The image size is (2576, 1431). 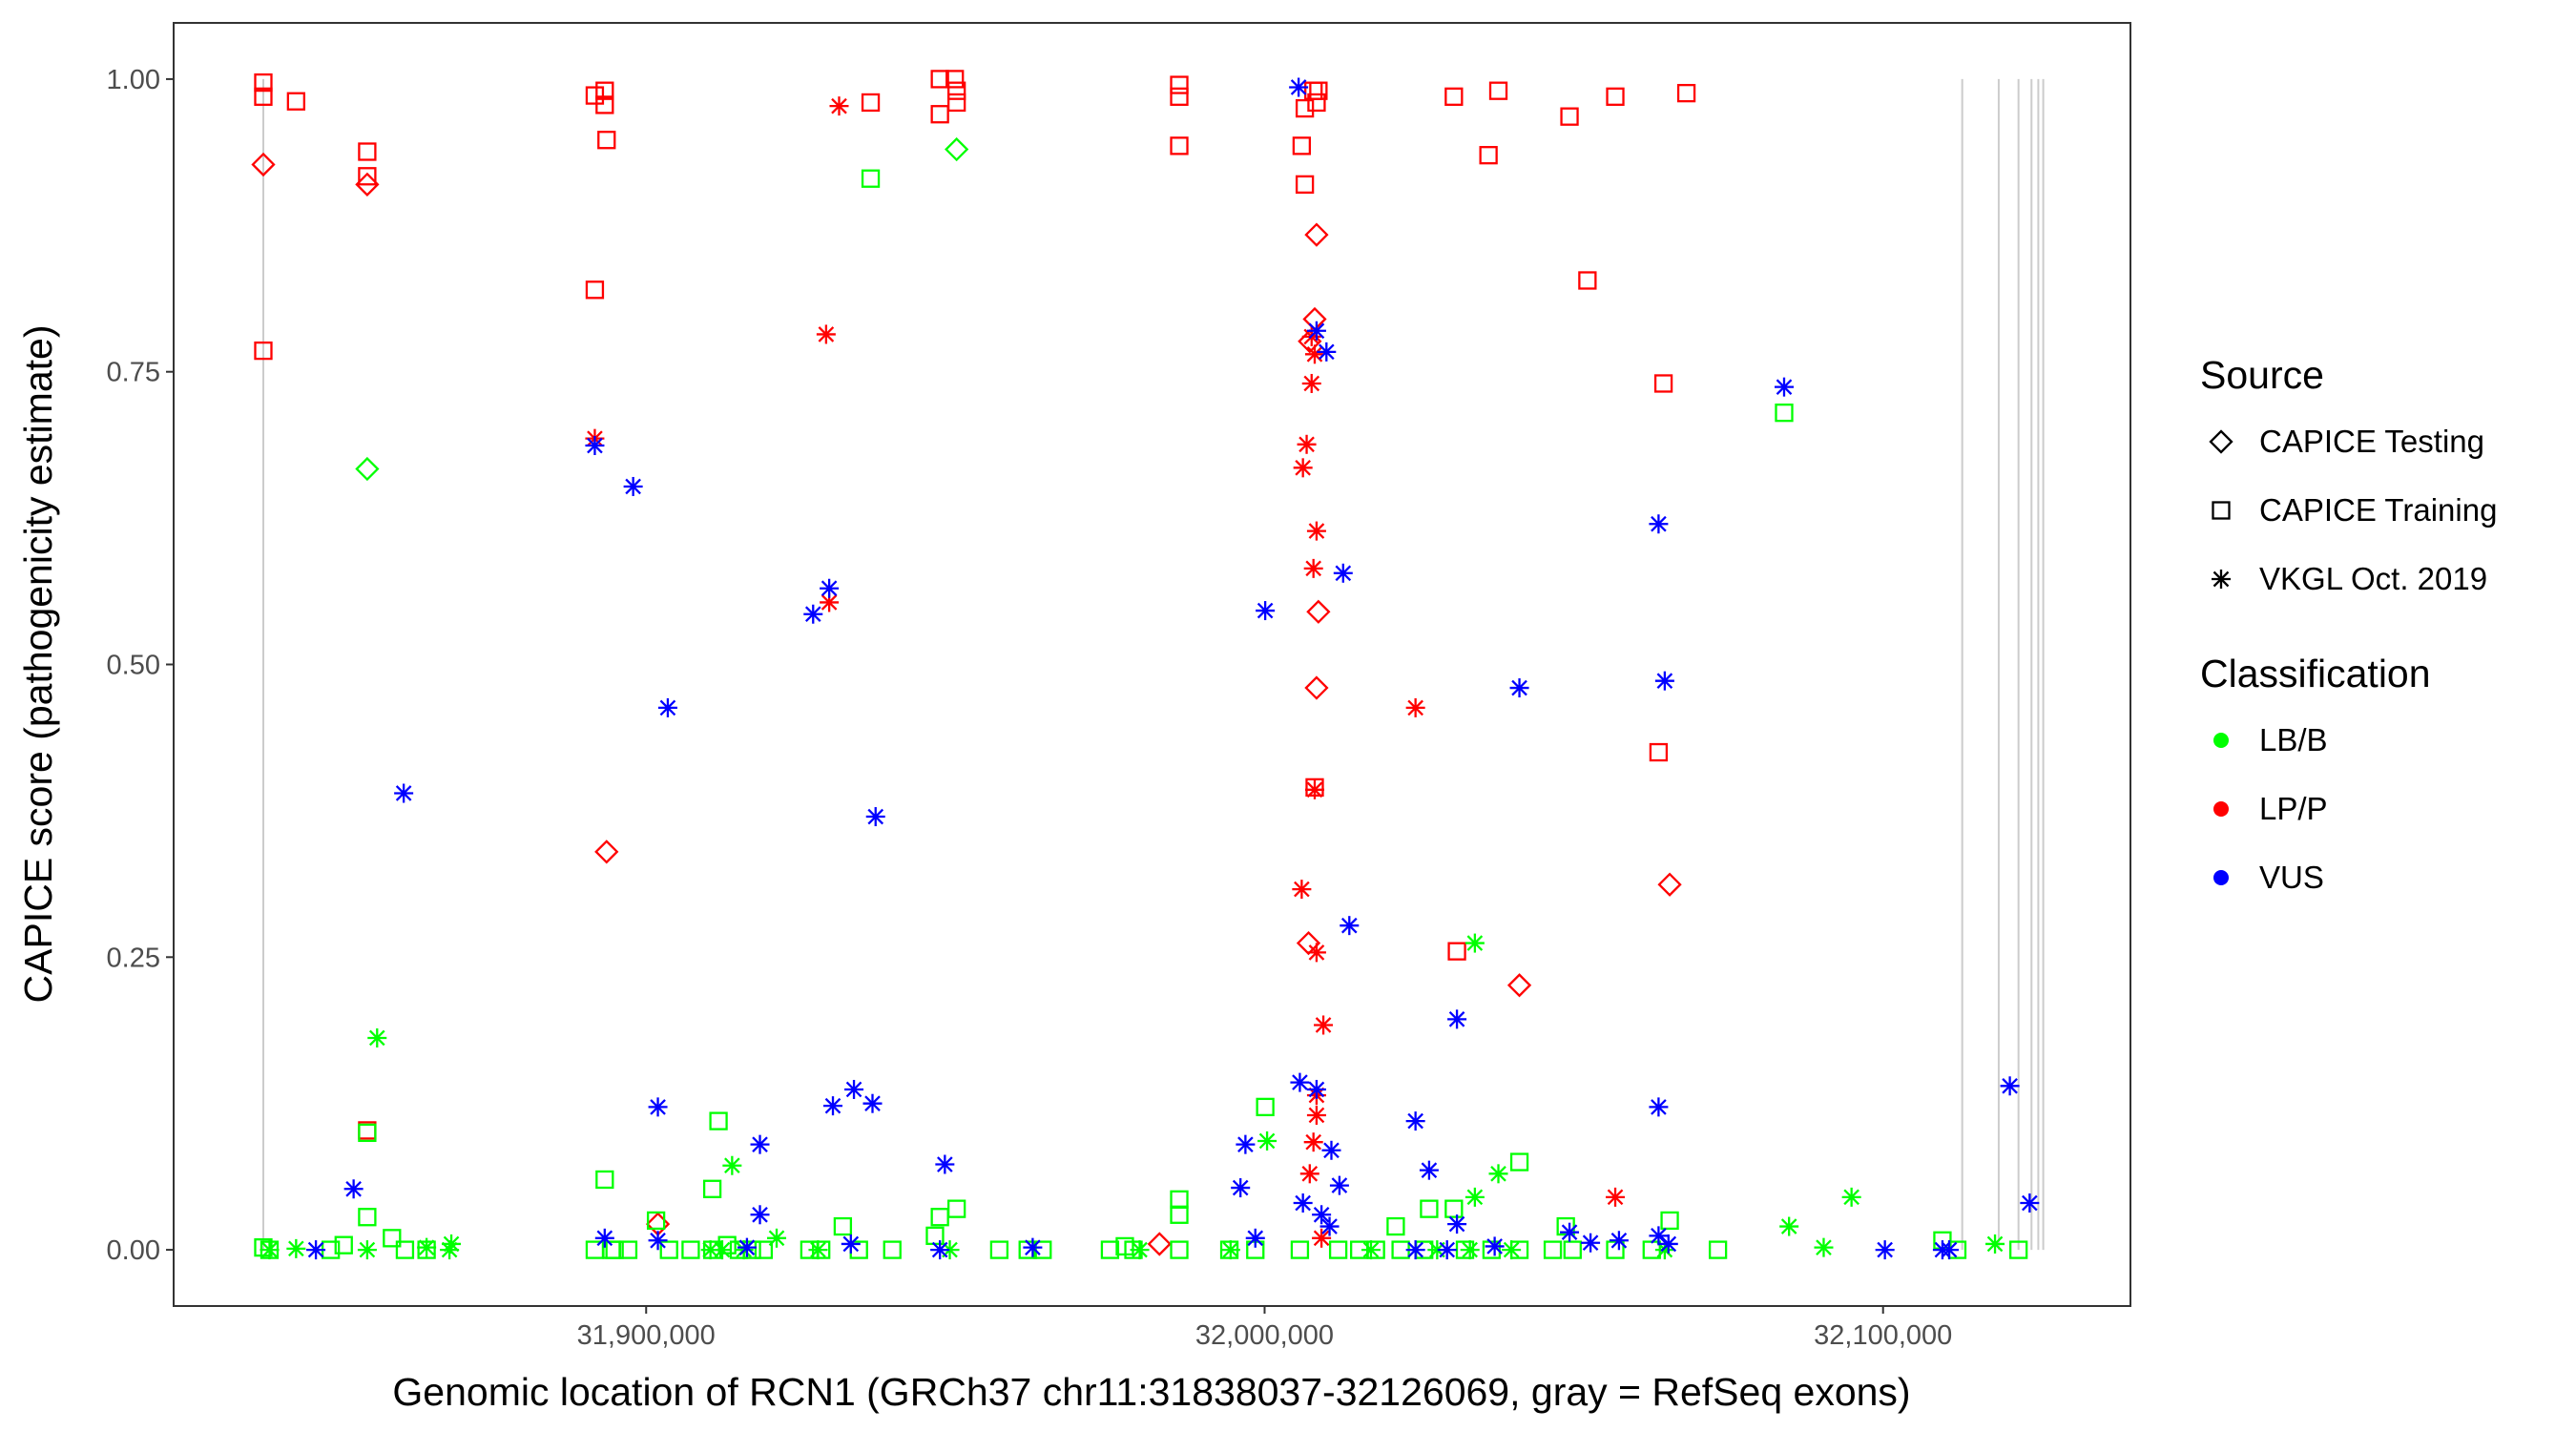 I want to click on square-icon, so click(x=2221, y=510).